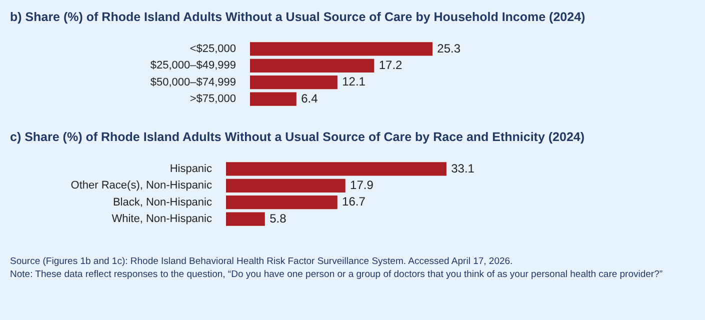 This screenshot has height=320, width=705. Describe the element at coordinates (297, 17) in the screenshot. I see `chart-title: b) Share (%) of Rhode Island Adults Without a Usual Source of Care by Household Income (2024)` at that location.